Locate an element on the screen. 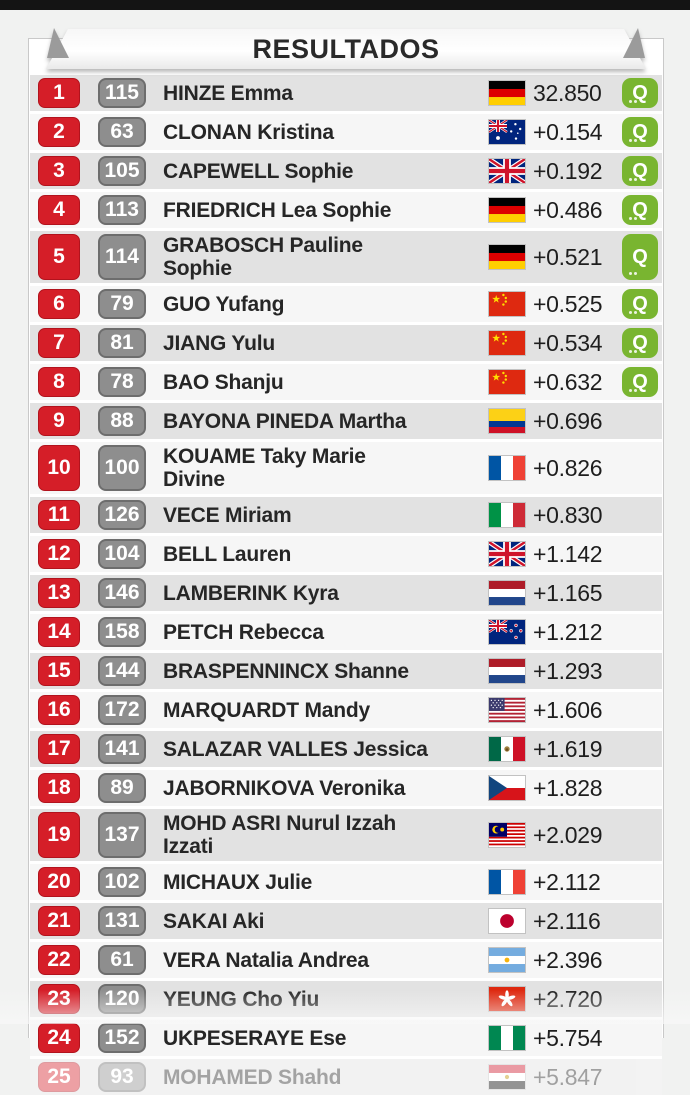 The width and height of the screenshot is (690, 1095). rank-badge: 14 is located at coordinates (59, 632).